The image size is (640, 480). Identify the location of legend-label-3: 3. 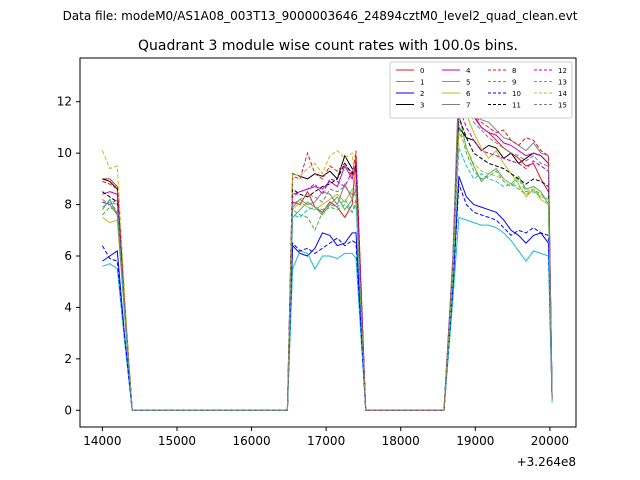
(422, 106).